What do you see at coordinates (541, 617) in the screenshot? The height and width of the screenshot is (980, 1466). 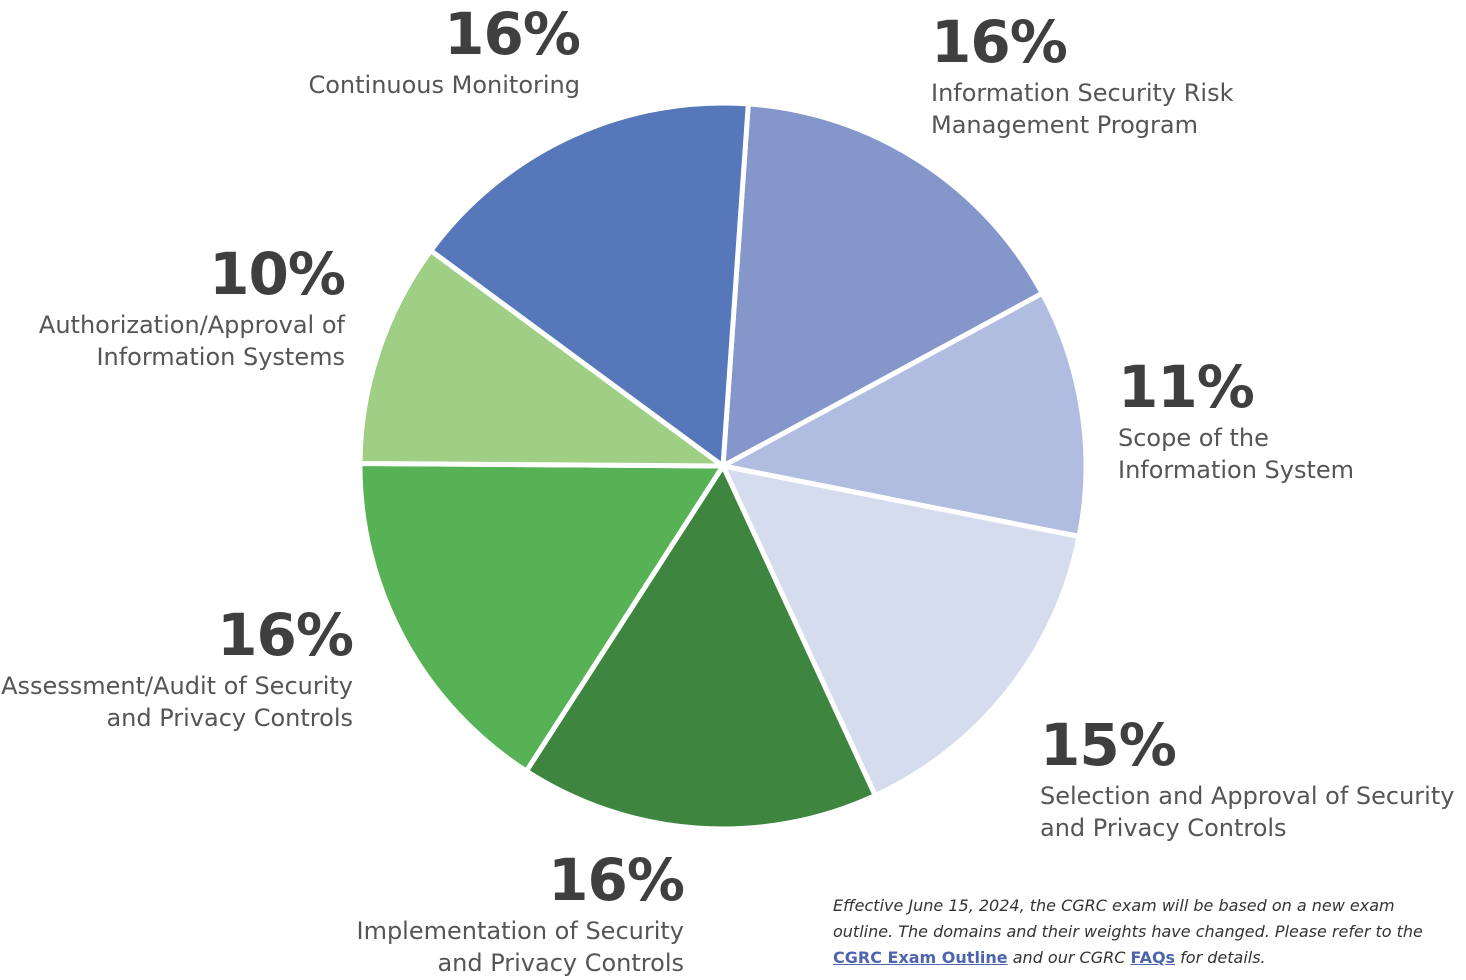 I see `pie-slice-assessment` at bounding box center [541, 617].